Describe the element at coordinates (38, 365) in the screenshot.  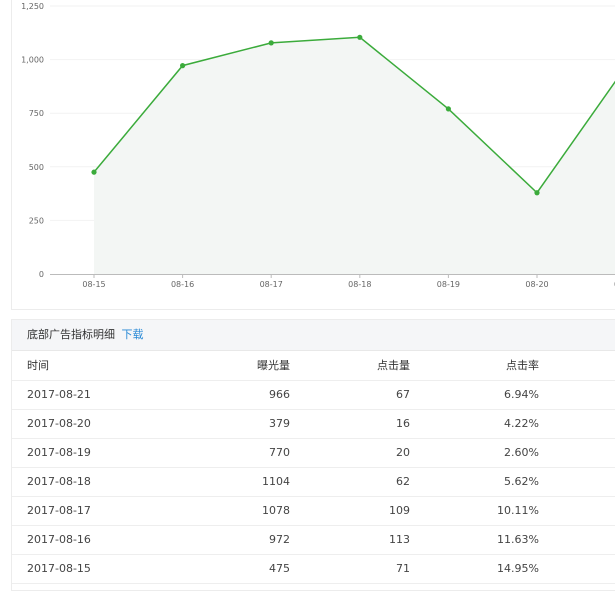
I see `column-header-date: 时间` at that location.